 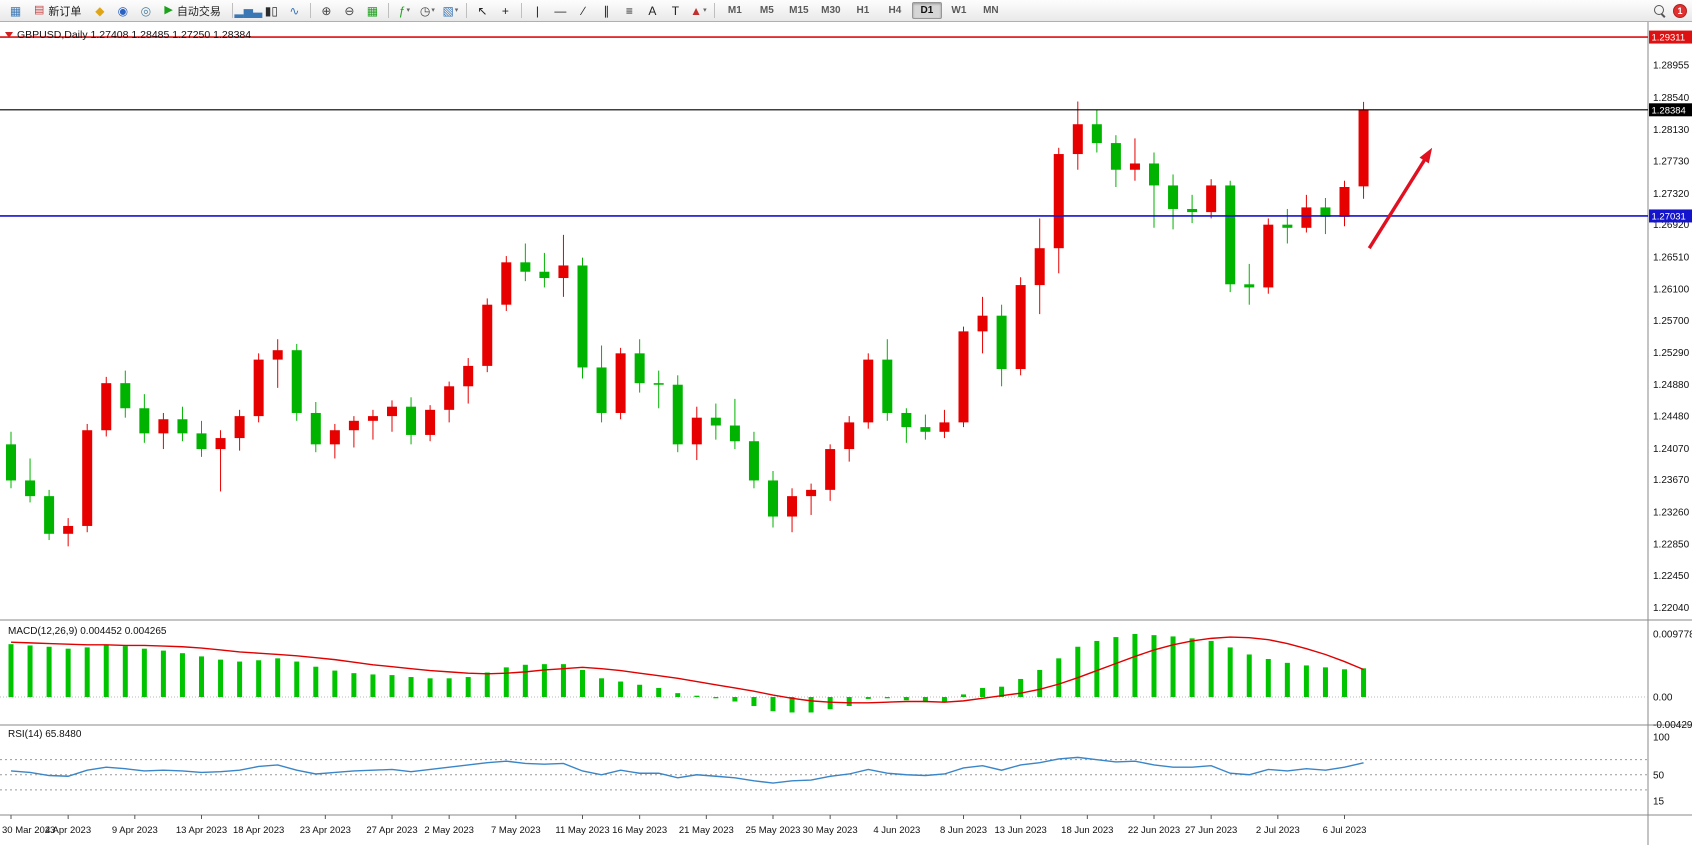 I want to click on indicators-icon: ƒ ▾, so click(x=404, y=11).